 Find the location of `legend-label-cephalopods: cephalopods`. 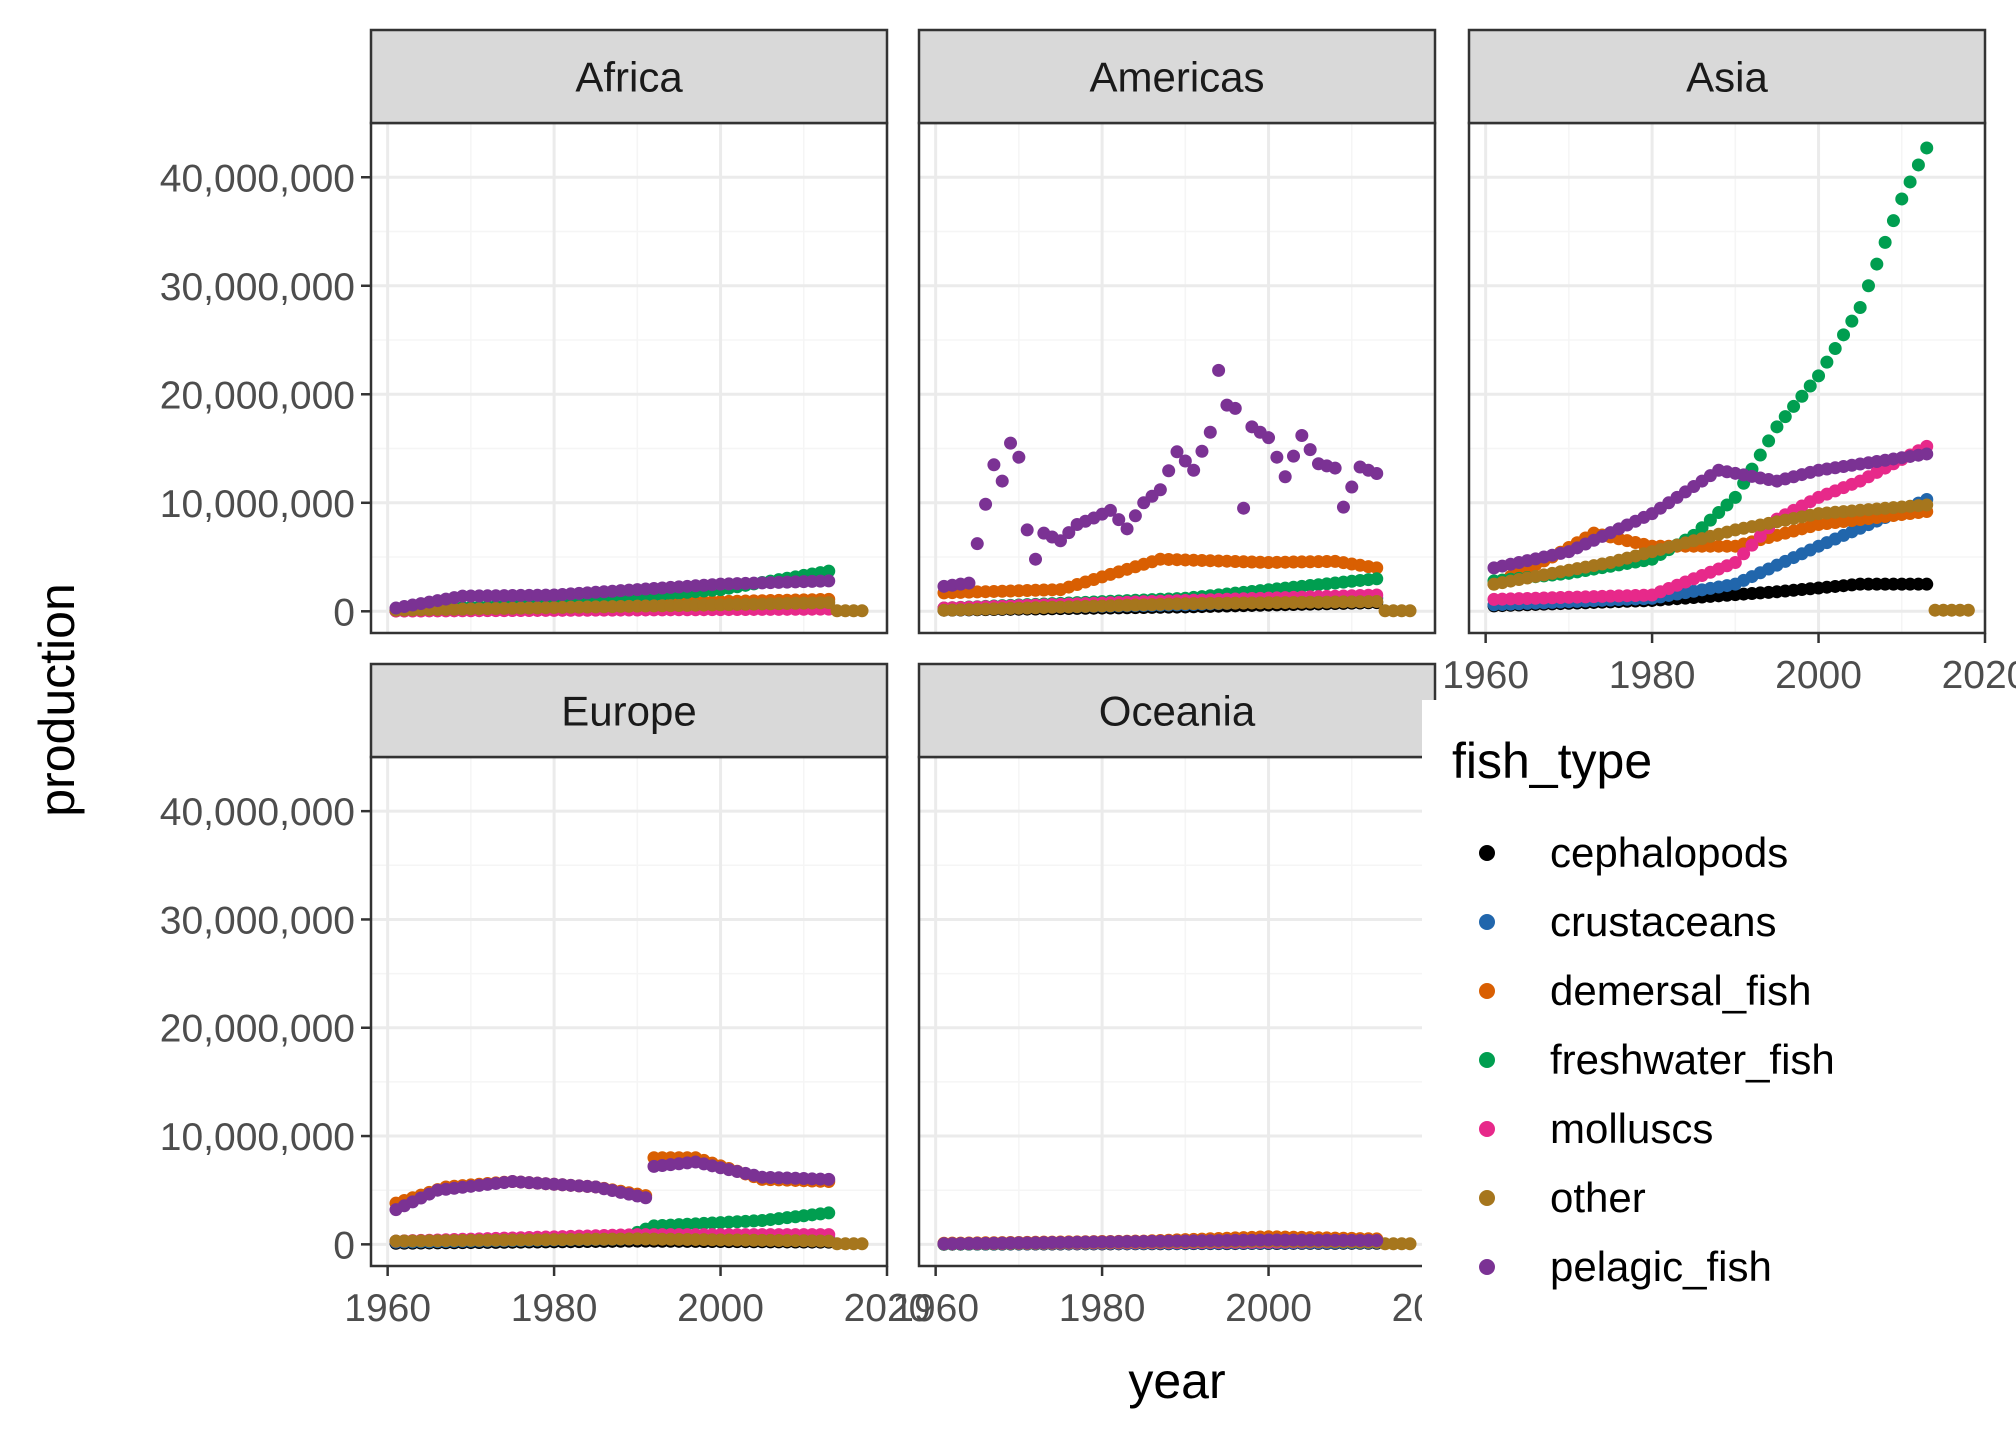

legend-label-cephalopods: cephalopods is located at coordinates (1669, 852).